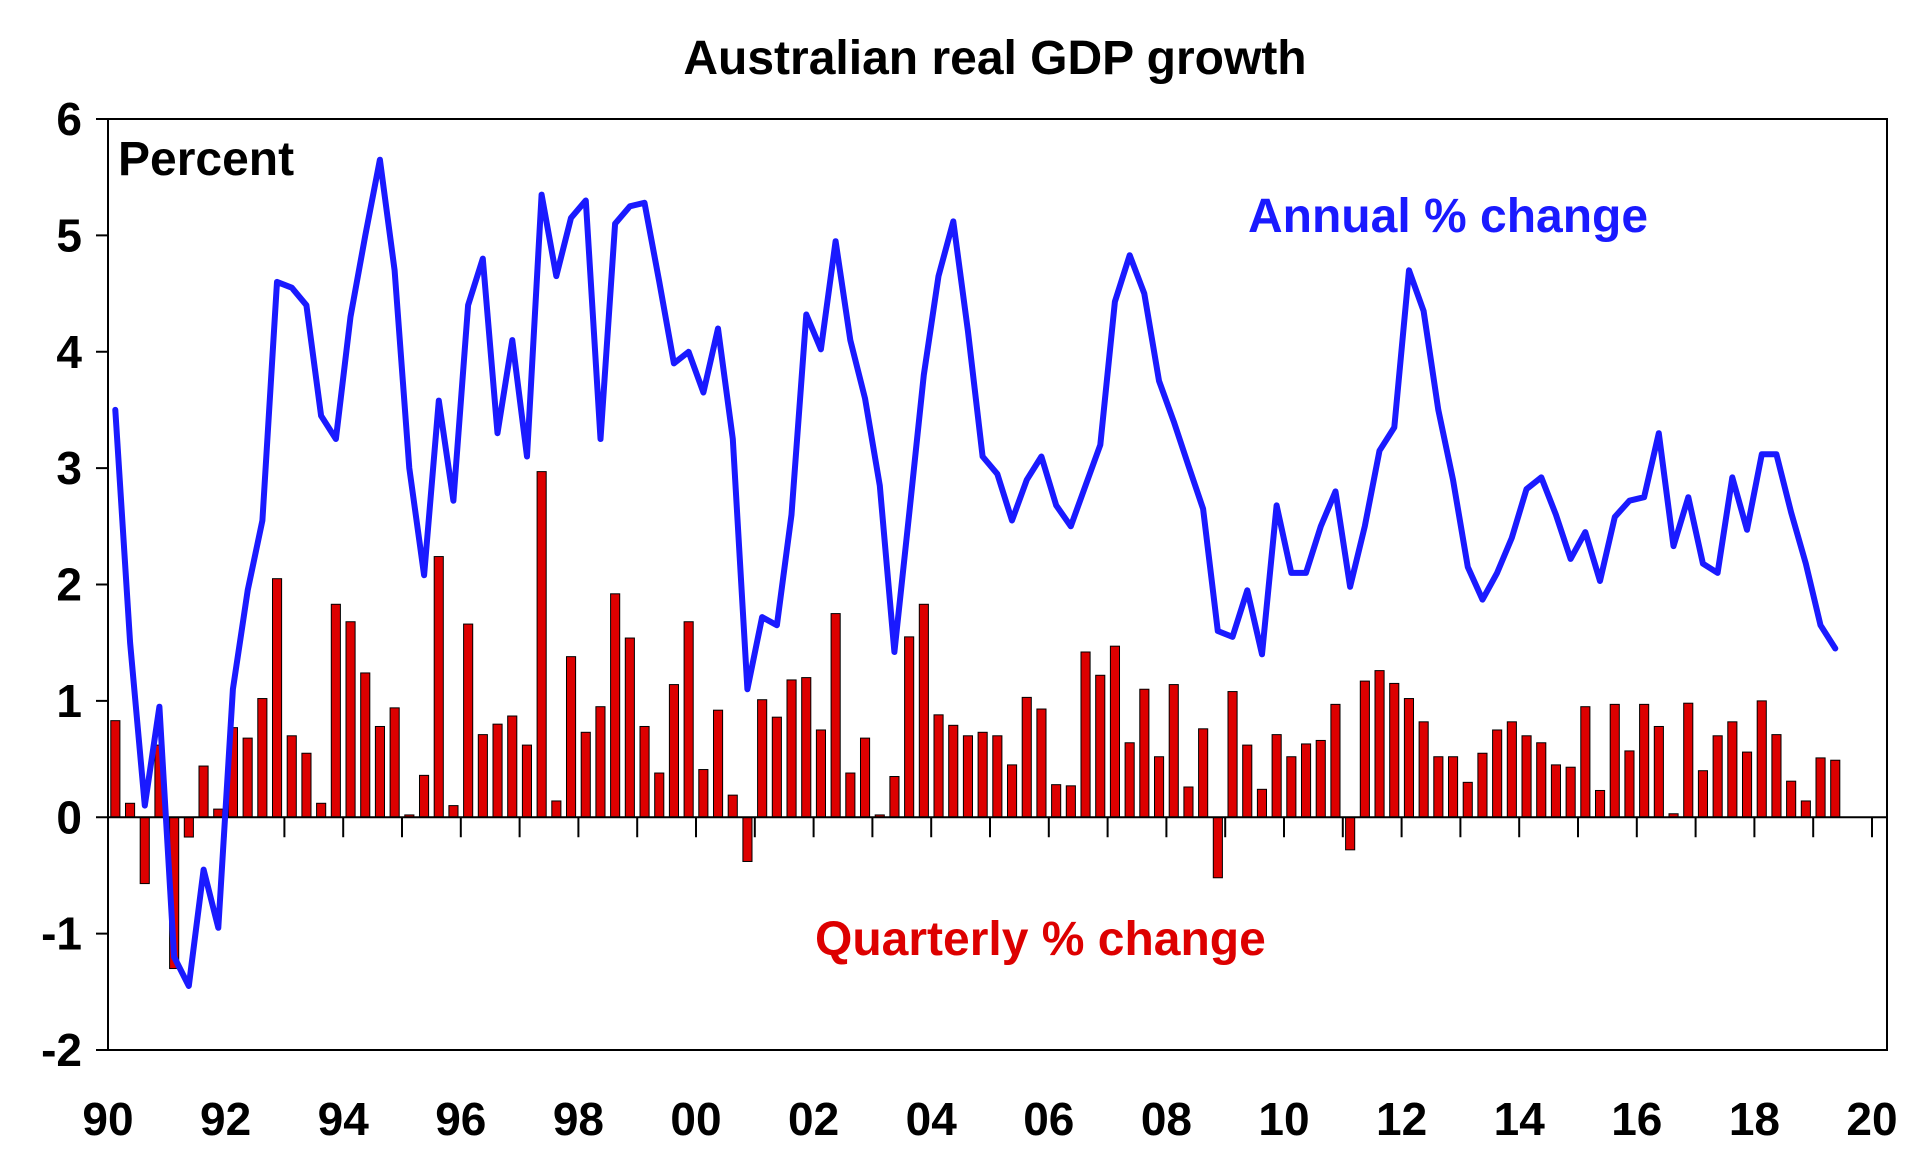 The height and width of the screenshot is (1168, 1920). Describe the element at coordinates (1448, 216) in the screenshot. I see `legend-annual: Annual % change` at that location.